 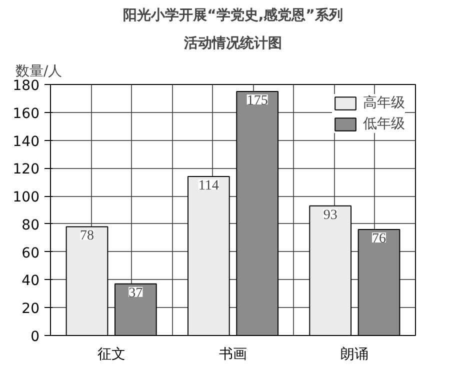 What do you see at coordinates (208, 186) in the screenshot?
I see `data-label: 114` at bounding box center [208, 186].